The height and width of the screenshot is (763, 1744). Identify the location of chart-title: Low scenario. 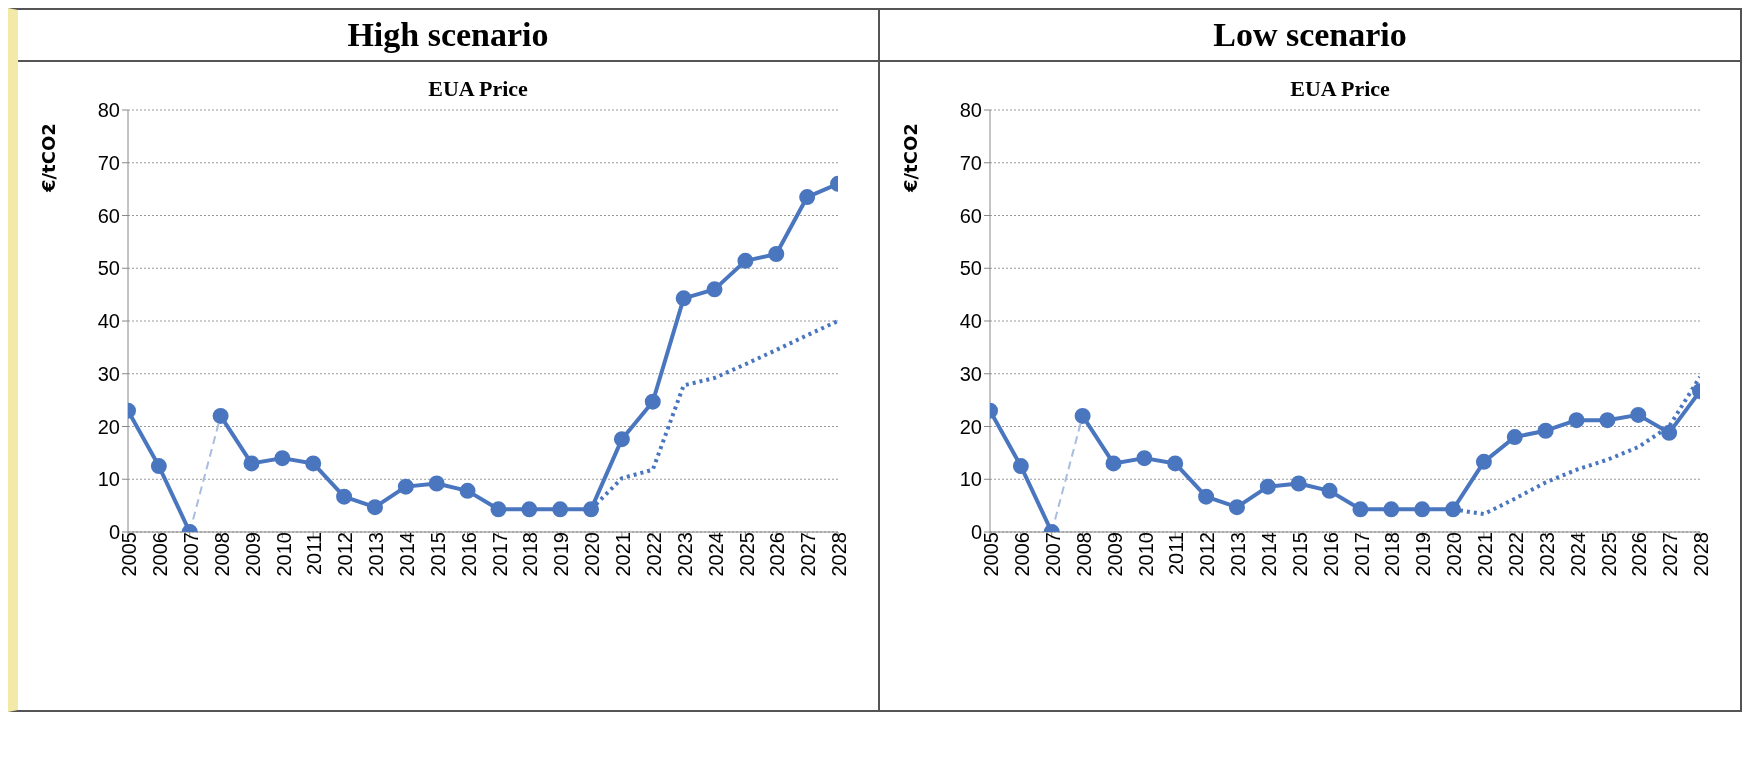
(1310, 36).